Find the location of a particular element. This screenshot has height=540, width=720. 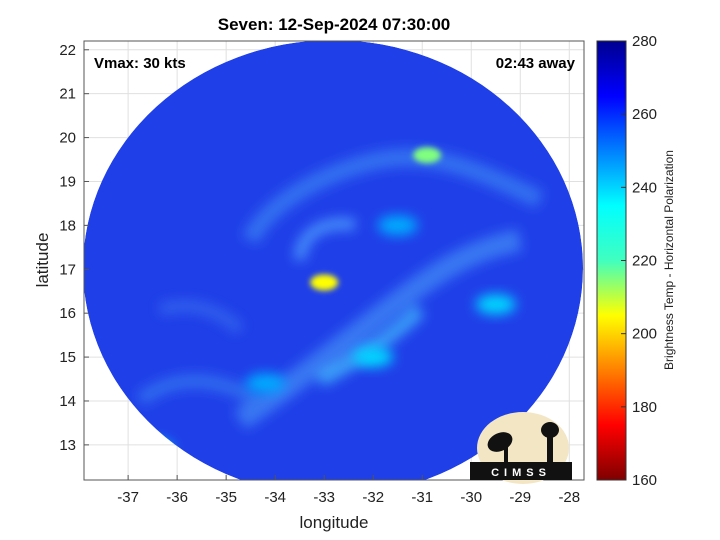

y-tick-label: 16 is located at coordinates (67, 313).